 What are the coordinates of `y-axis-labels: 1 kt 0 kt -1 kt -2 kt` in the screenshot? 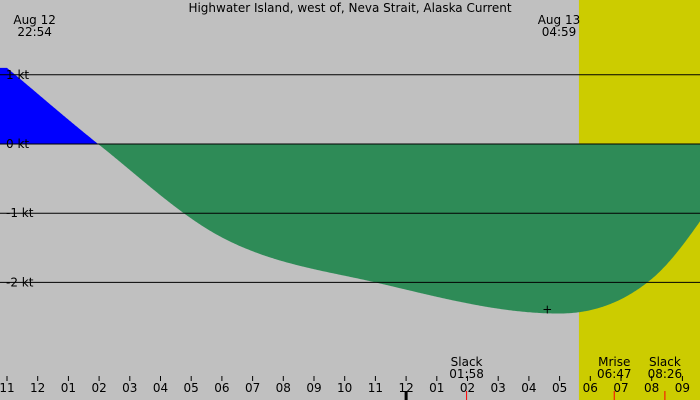 It's located at (20, 179).